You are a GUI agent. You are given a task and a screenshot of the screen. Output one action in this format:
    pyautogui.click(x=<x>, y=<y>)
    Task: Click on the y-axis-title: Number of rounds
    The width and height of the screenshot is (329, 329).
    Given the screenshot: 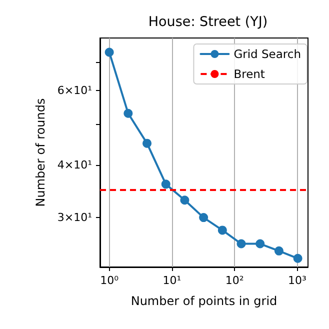 What is the action you would take?
    pyautogui.click(x=40, y=152)
    